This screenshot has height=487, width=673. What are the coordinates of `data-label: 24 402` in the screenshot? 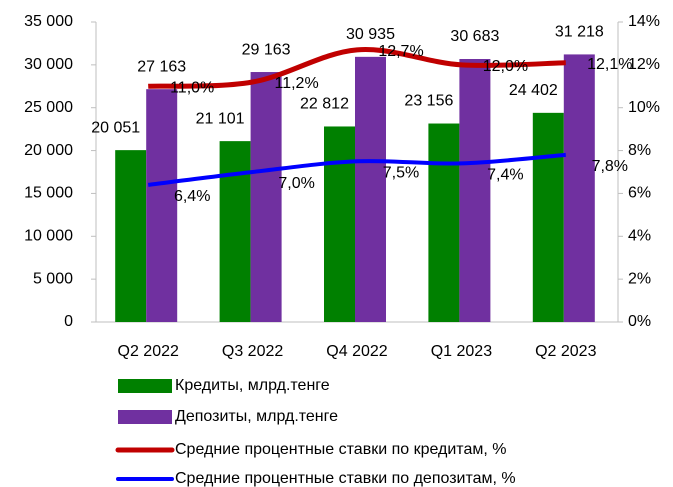 It's located at (533, 90).